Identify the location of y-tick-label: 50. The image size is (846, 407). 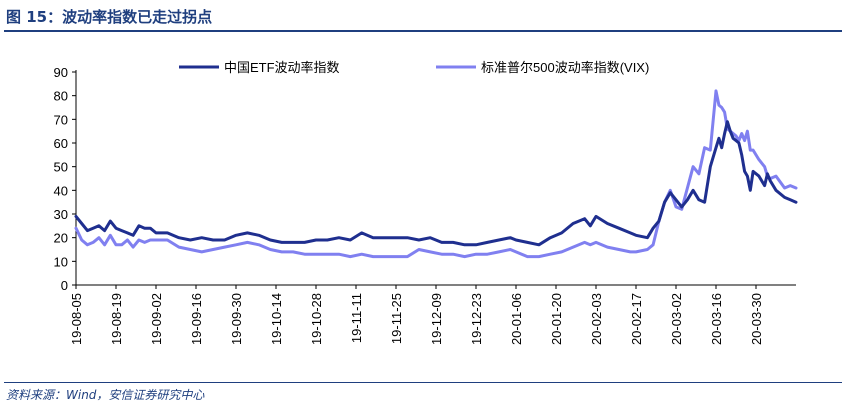
(61, 167).